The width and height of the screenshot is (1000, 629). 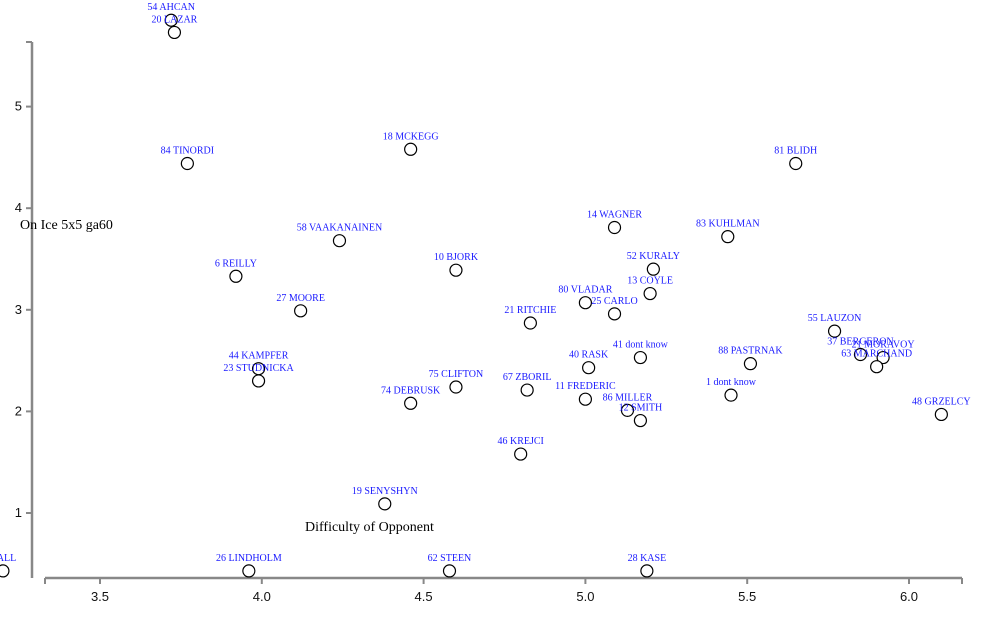 What do you see at coordinates (653, 256) in the screenshot?
I see `data-point-label: 52 KURALY` at bounding box center [653, 256].